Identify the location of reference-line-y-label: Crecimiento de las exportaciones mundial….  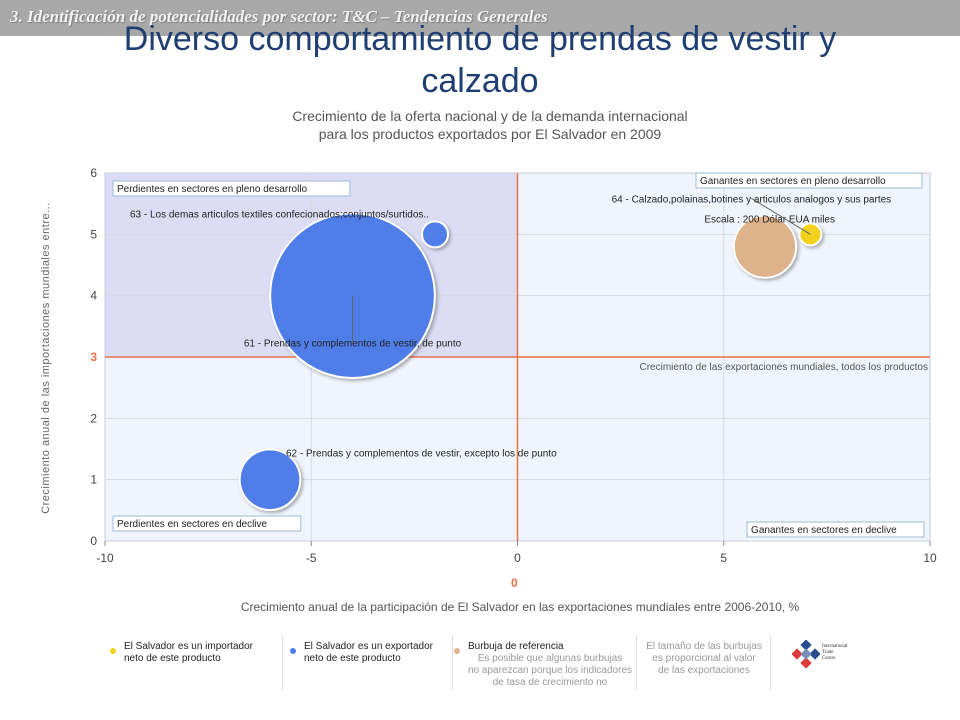
(784, 367).